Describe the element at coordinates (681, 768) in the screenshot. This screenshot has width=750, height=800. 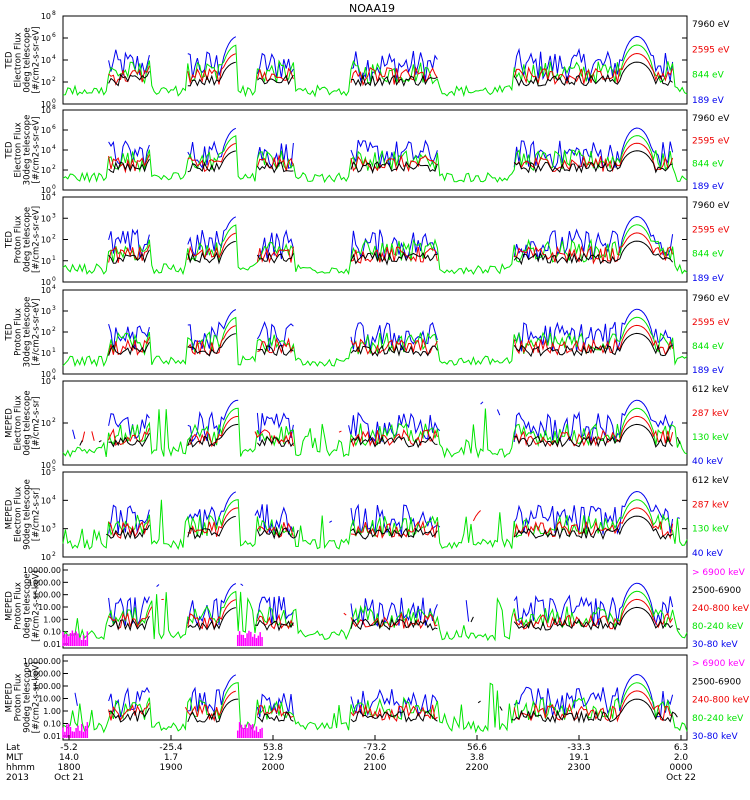
I see `axis-cell: 0000` at that location.